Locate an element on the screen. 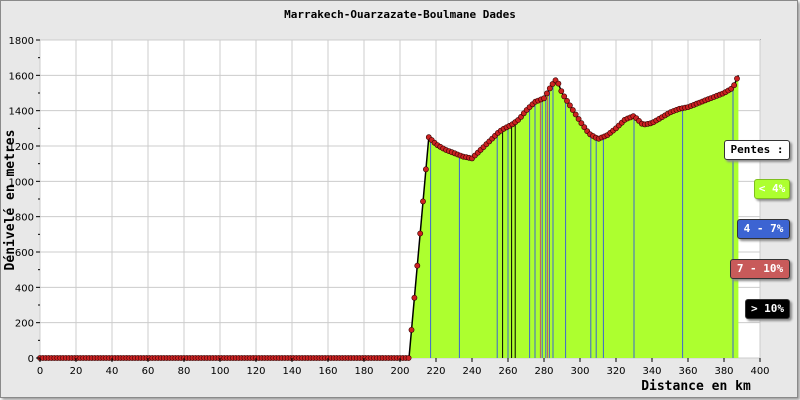  y-tick-label: 600 is located at coordinates (24, 253).